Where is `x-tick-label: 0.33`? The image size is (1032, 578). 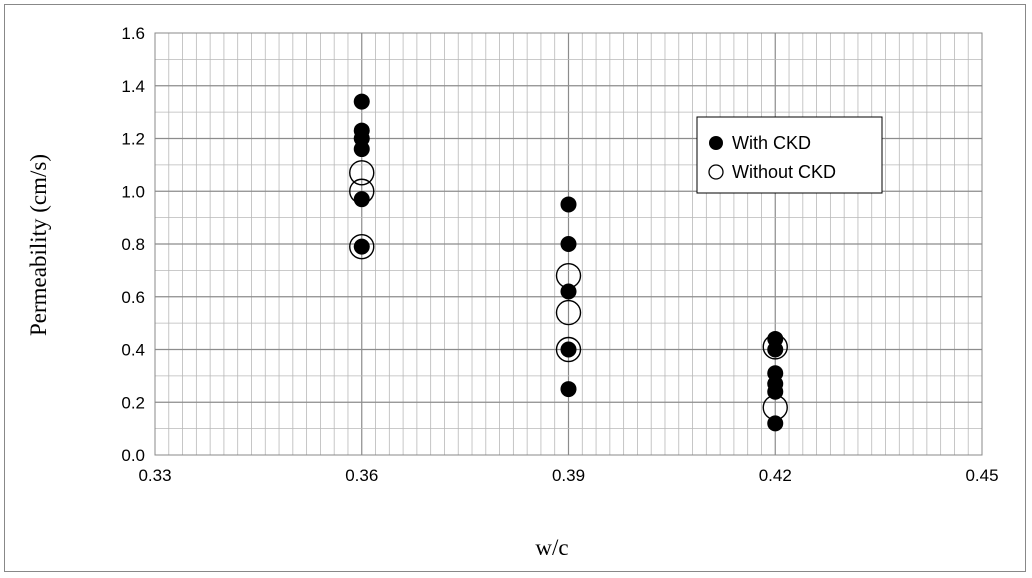 x-tick-label: 0.33 is located at coordinates (154, 475).